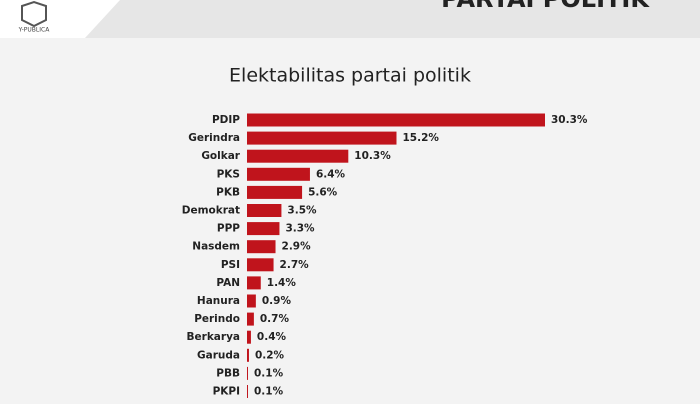  Describe the element at coordinates (216, 247) in the screenshot. I see `category-label: Nasdem` at that location.